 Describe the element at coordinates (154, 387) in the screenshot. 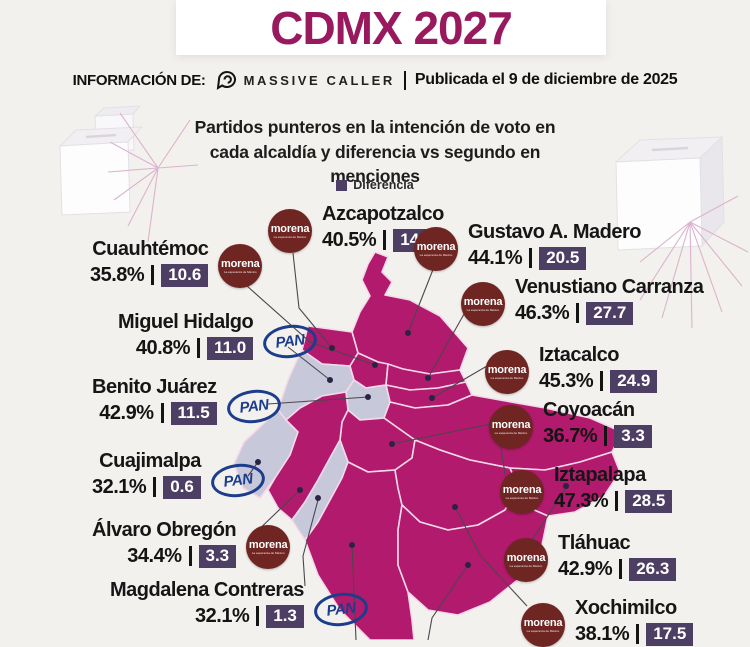

I see `alcaldia-name: Benito Juárez` at that location.